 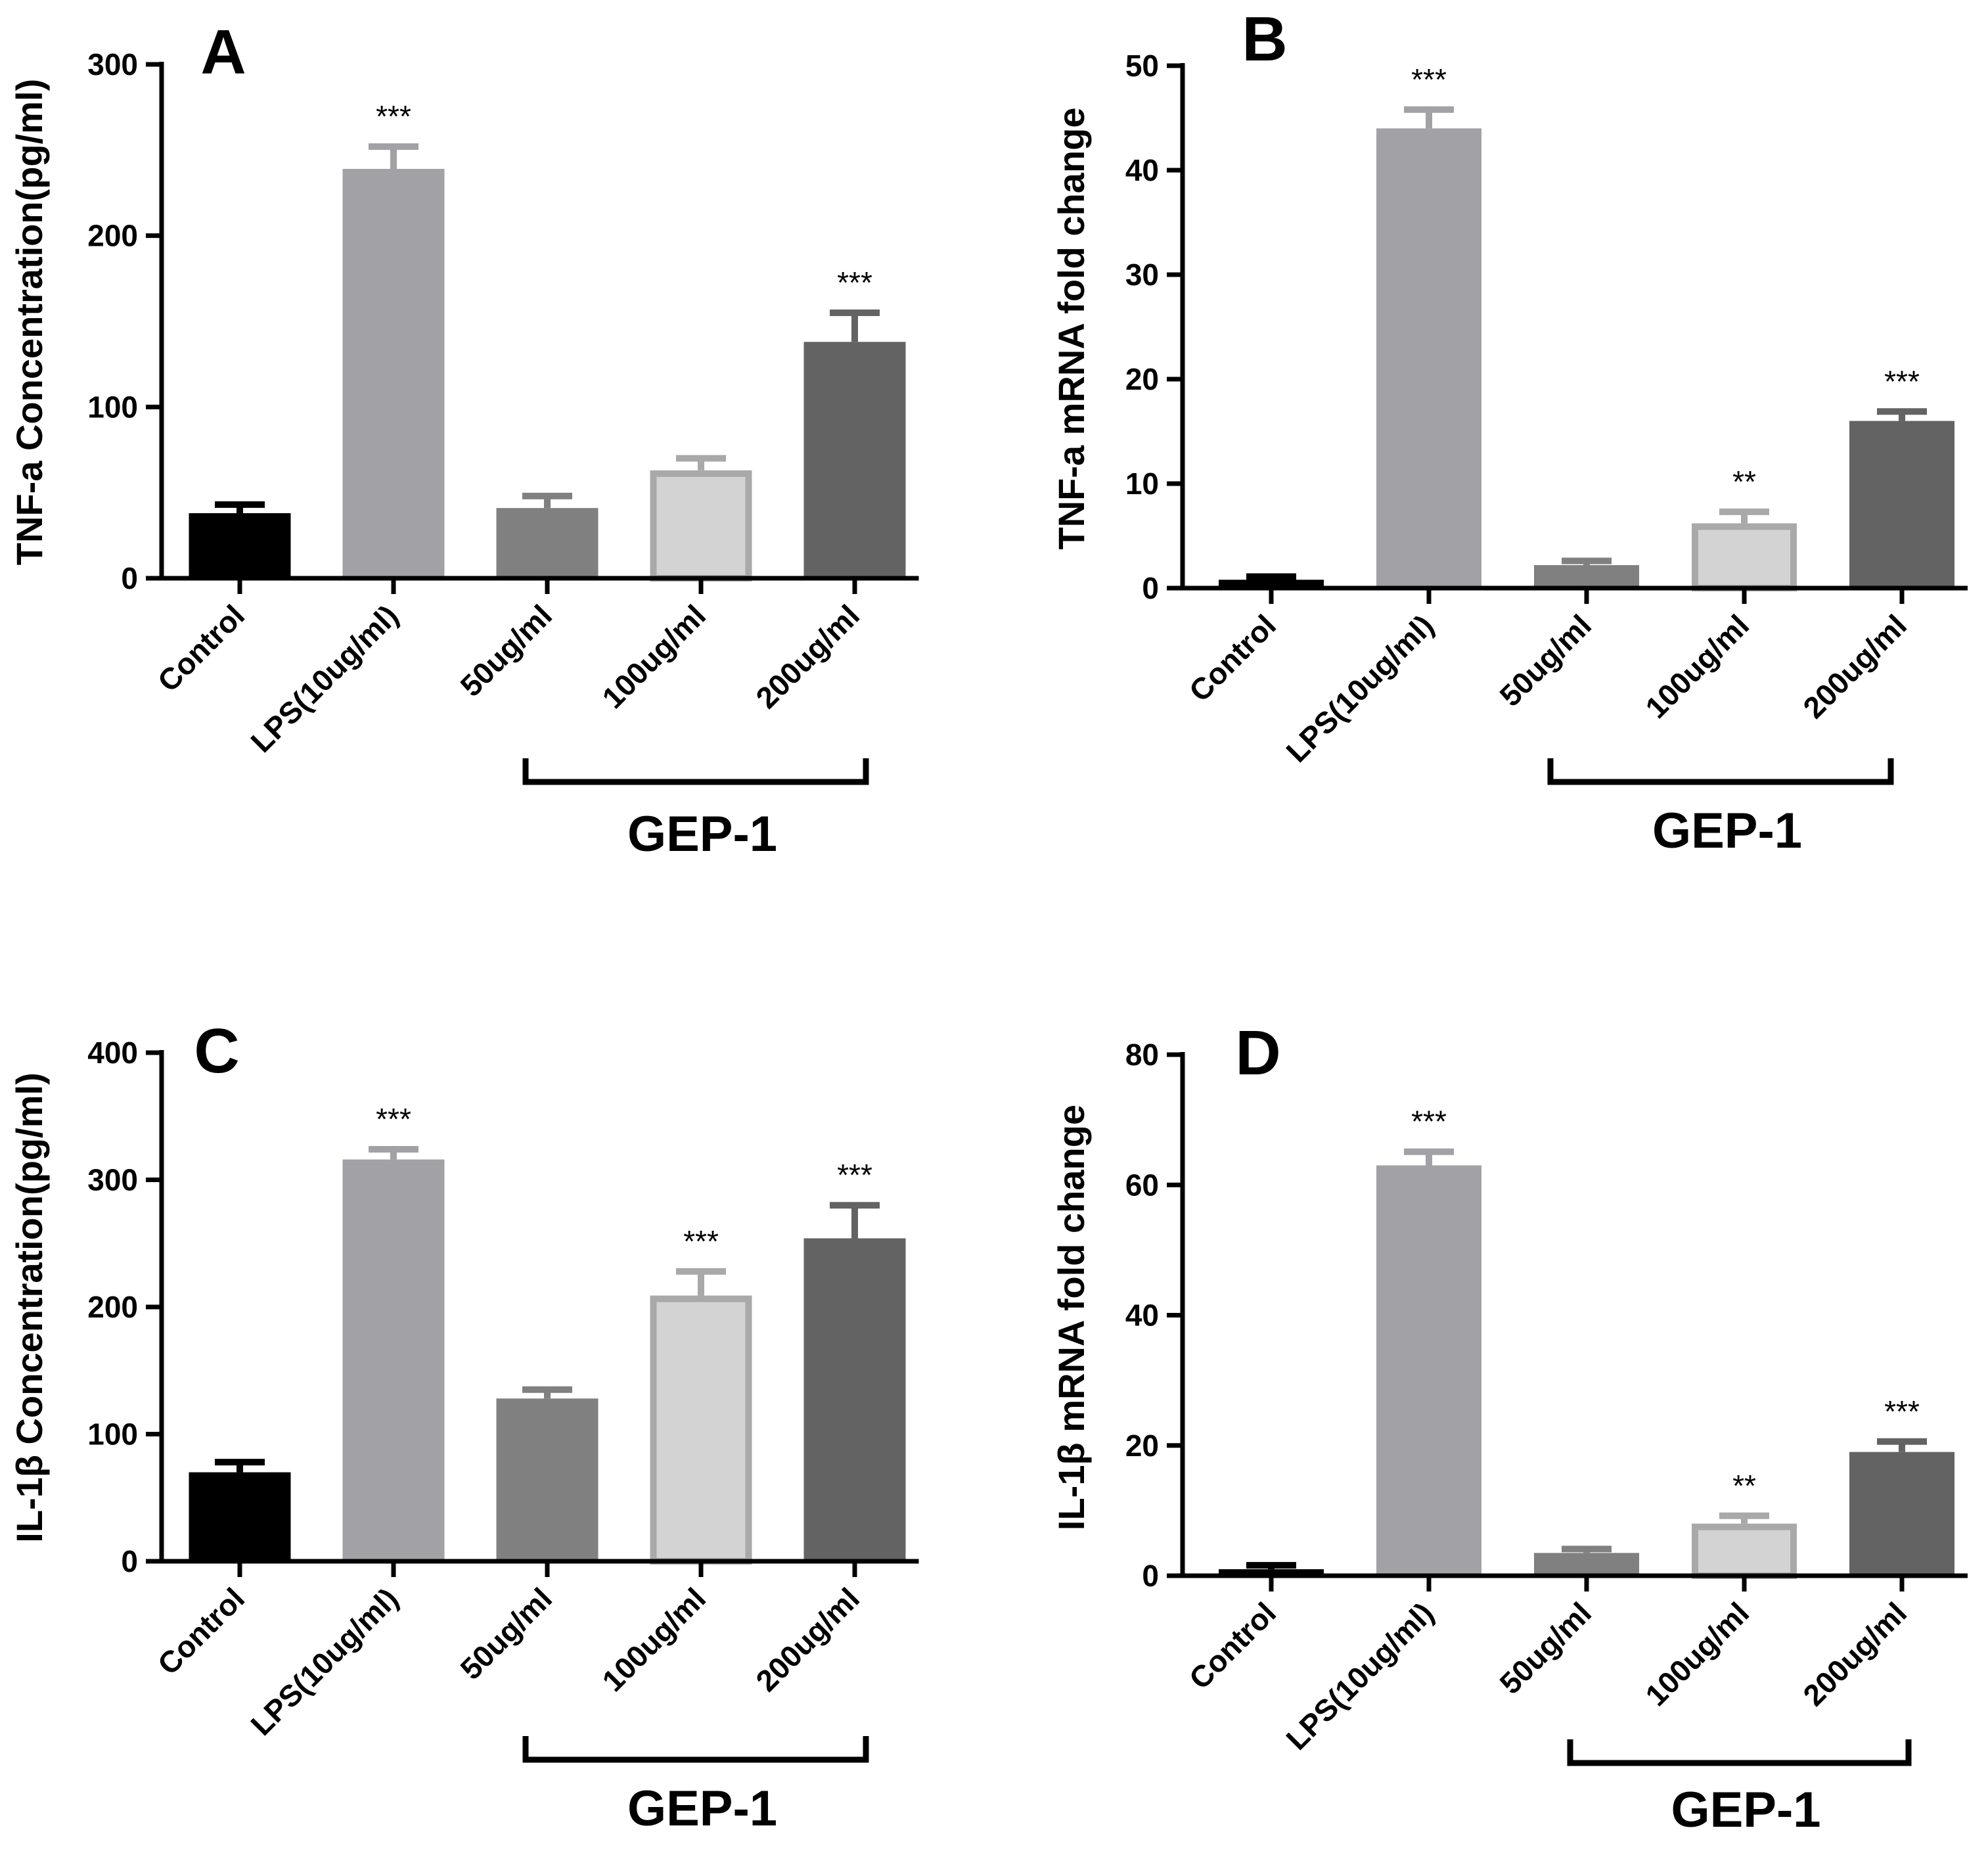 What do you see at coordinates (1264, 39) in the screenshot?
I see `panel-label: B` at bounding box center [1264, 39].